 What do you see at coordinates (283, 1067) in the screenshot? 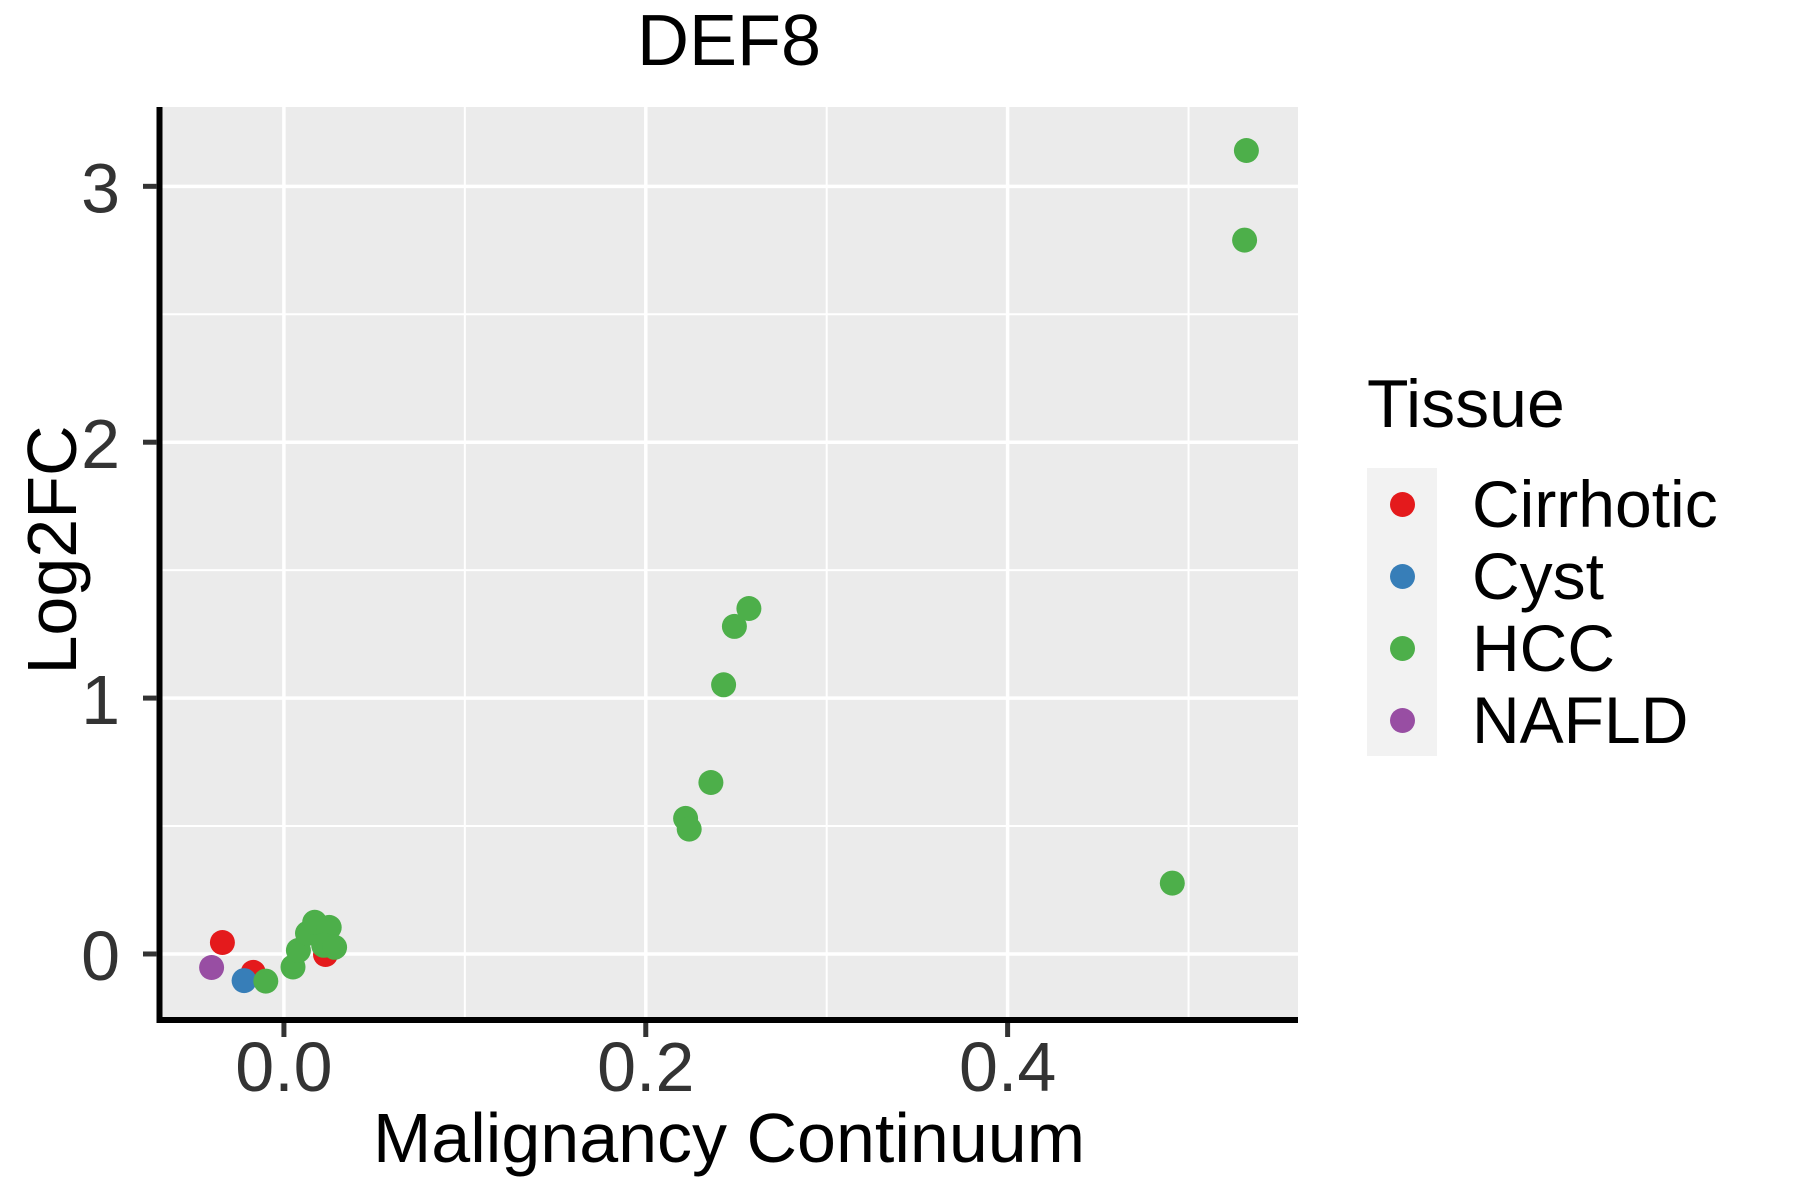
I see `x-tick-label: 0.0` at bounding box center [283, 1067].